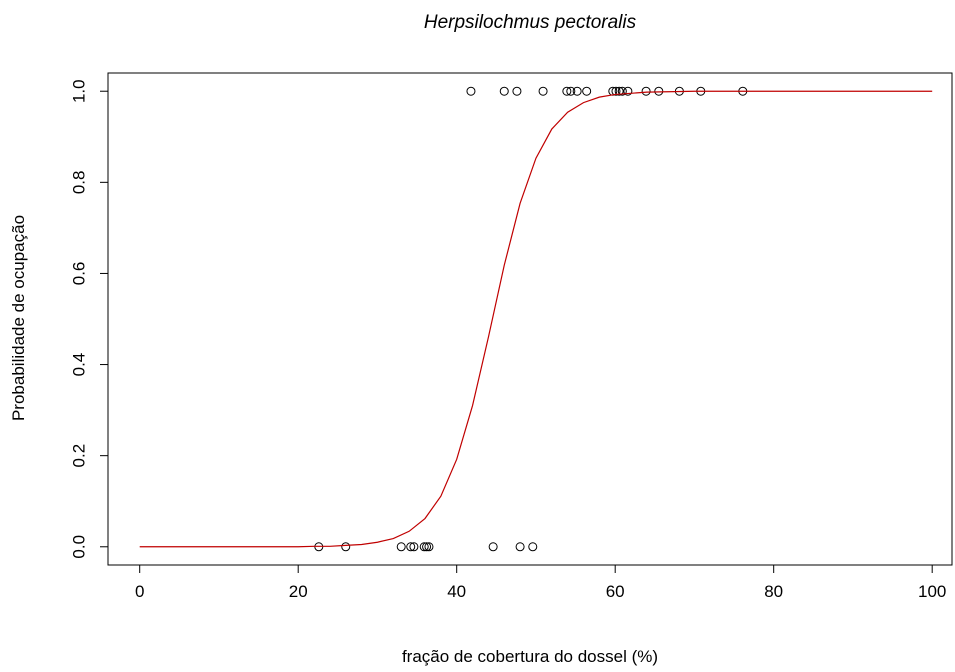 This screenshot has width=955, height=672. What do you see at coordinates (78, 91) in the screenshot?
I see `y-tick-label: 1.0` at bounding box center [78, 91].